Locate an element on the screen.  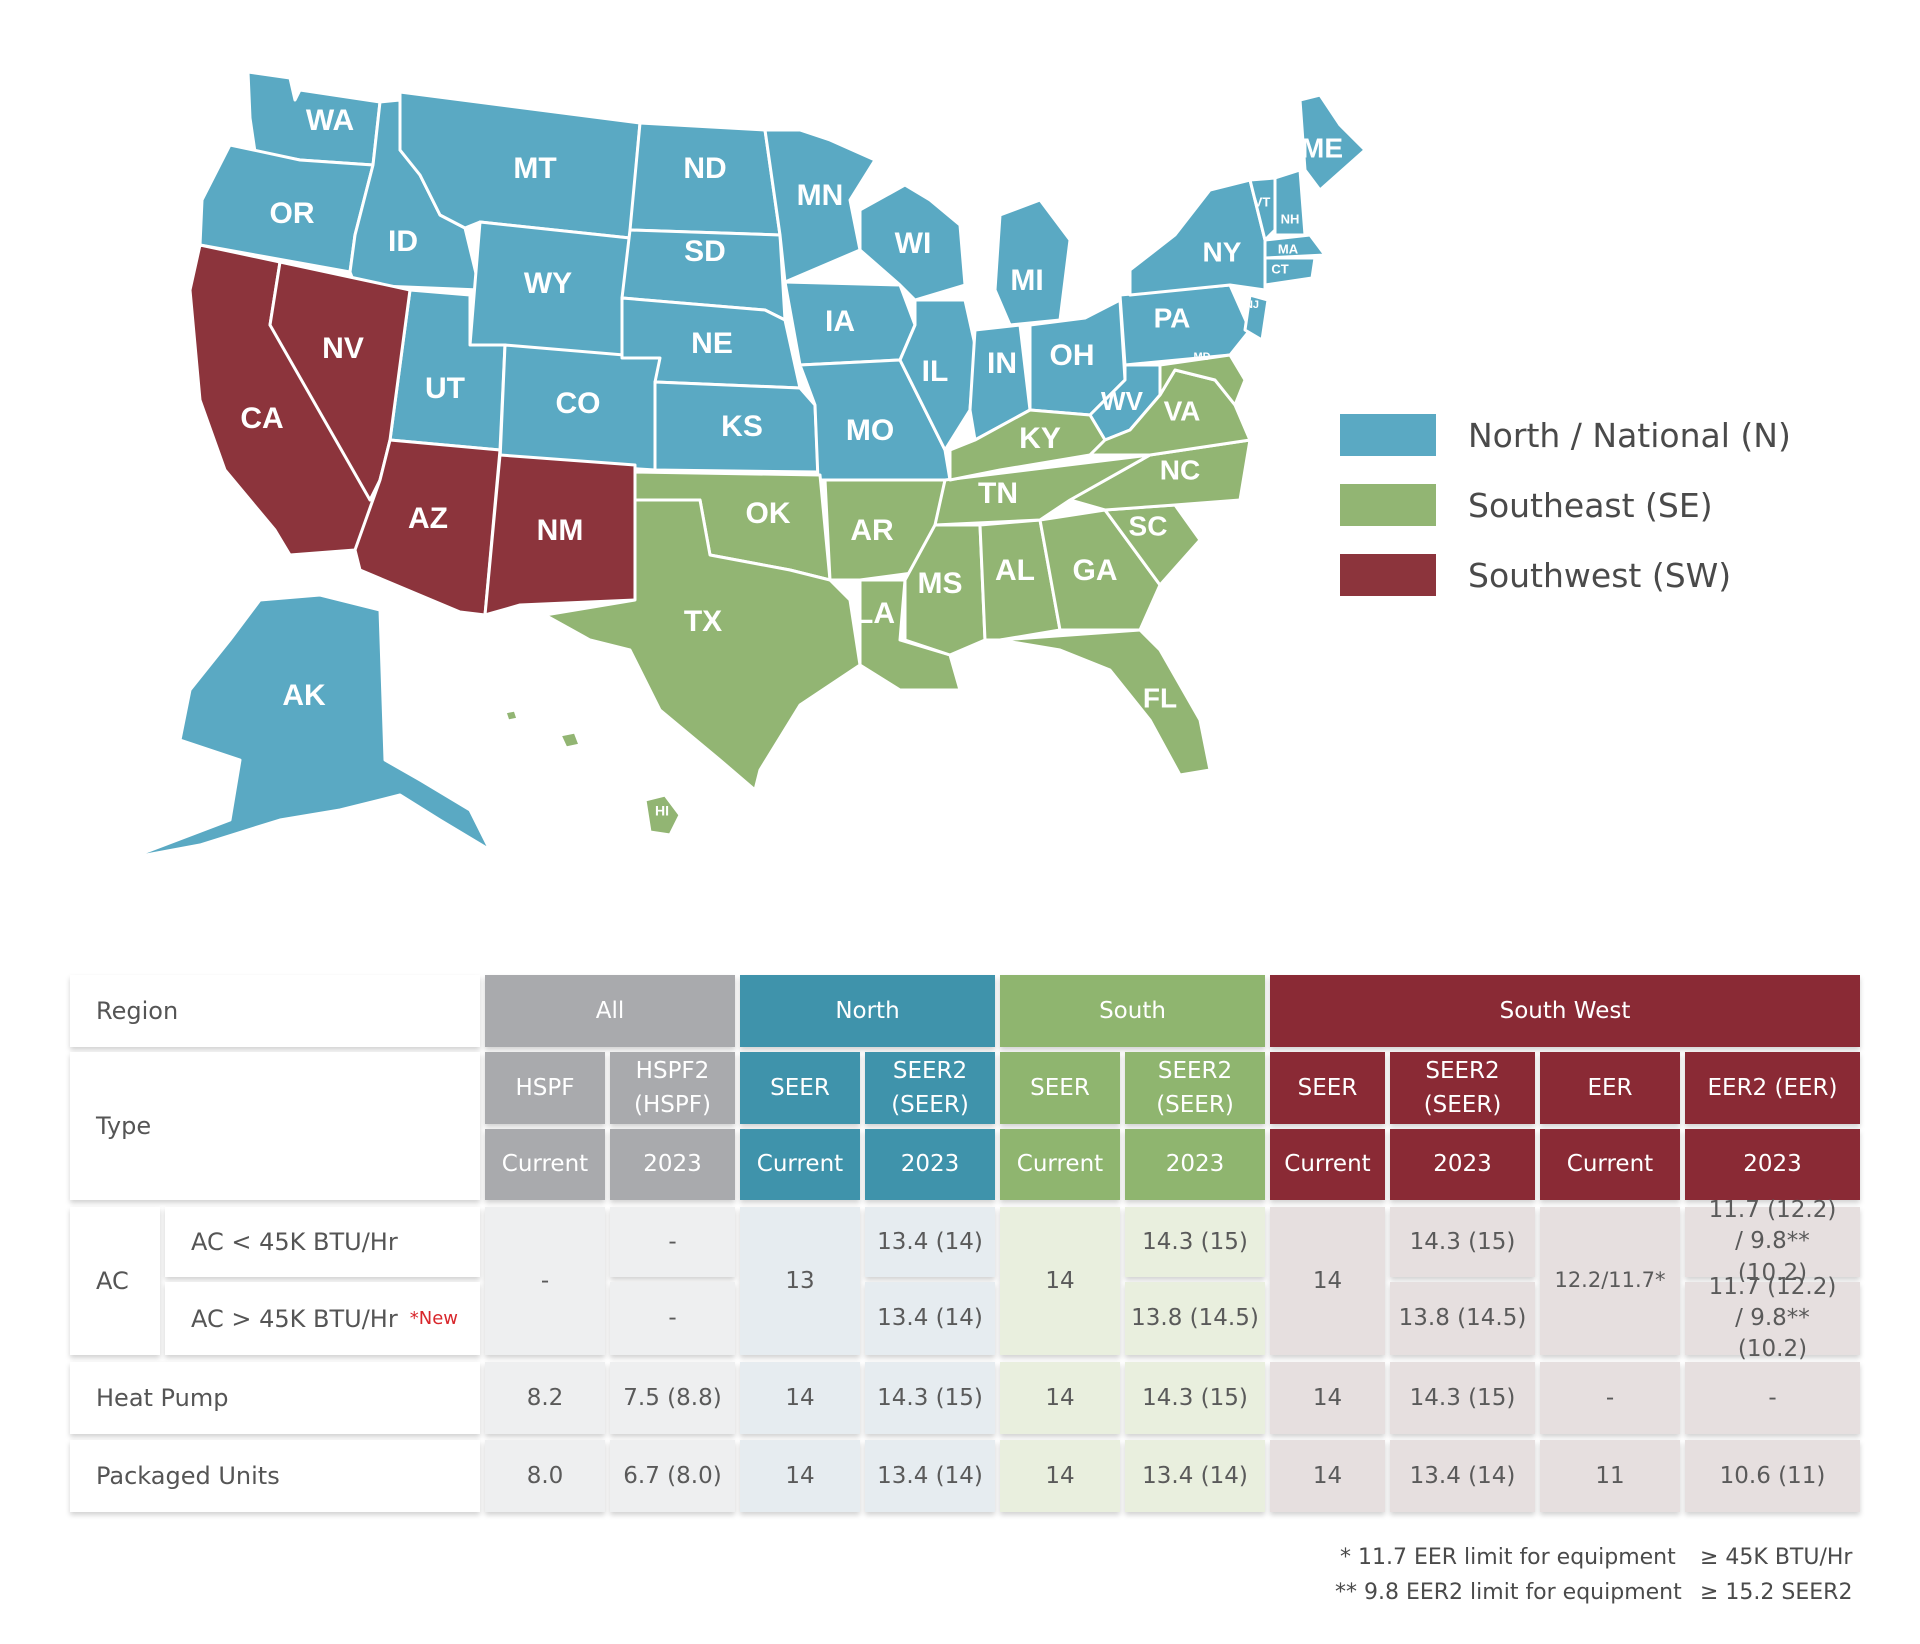
label-wa: WA is located at coordinates (330, 120).